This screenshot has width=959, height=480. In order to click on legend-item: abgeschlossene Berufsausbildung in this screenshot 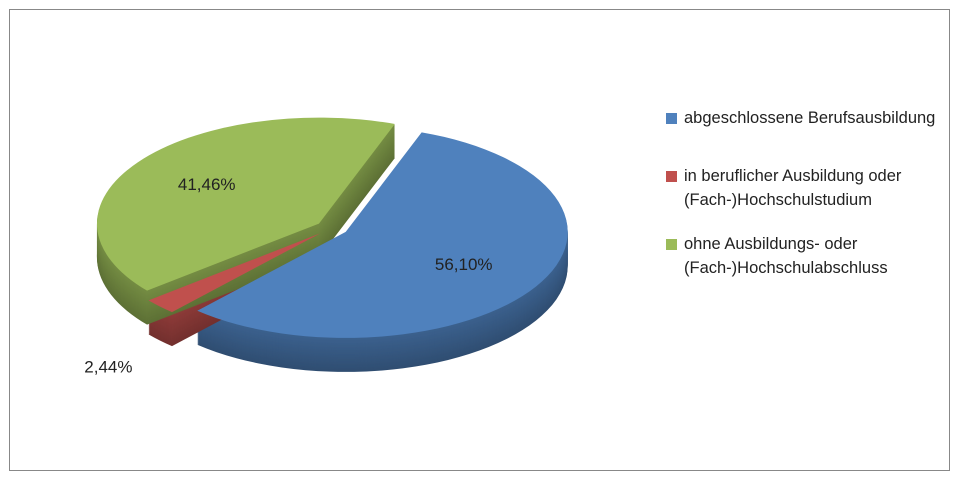, I will do `click(806, 118)`.